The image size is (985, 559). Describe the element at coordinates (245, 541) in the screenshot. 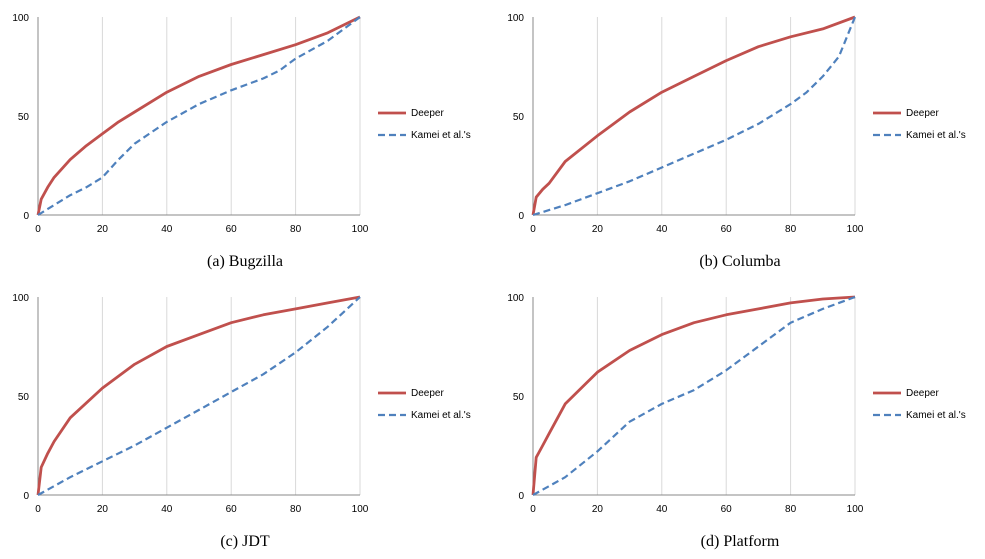

I see `caption-jdt: (c) JDT` at that location.